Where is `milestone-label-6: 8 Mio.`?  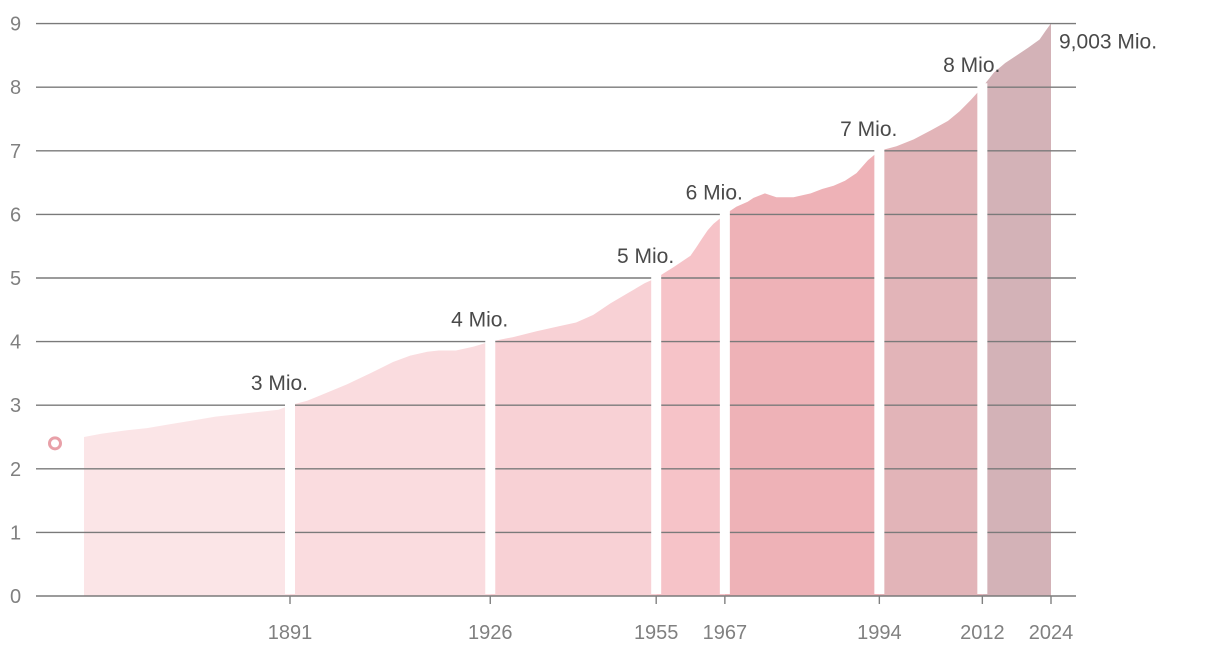 milestone-label-6: 8 Mio. is located at coordinates (971, 65).